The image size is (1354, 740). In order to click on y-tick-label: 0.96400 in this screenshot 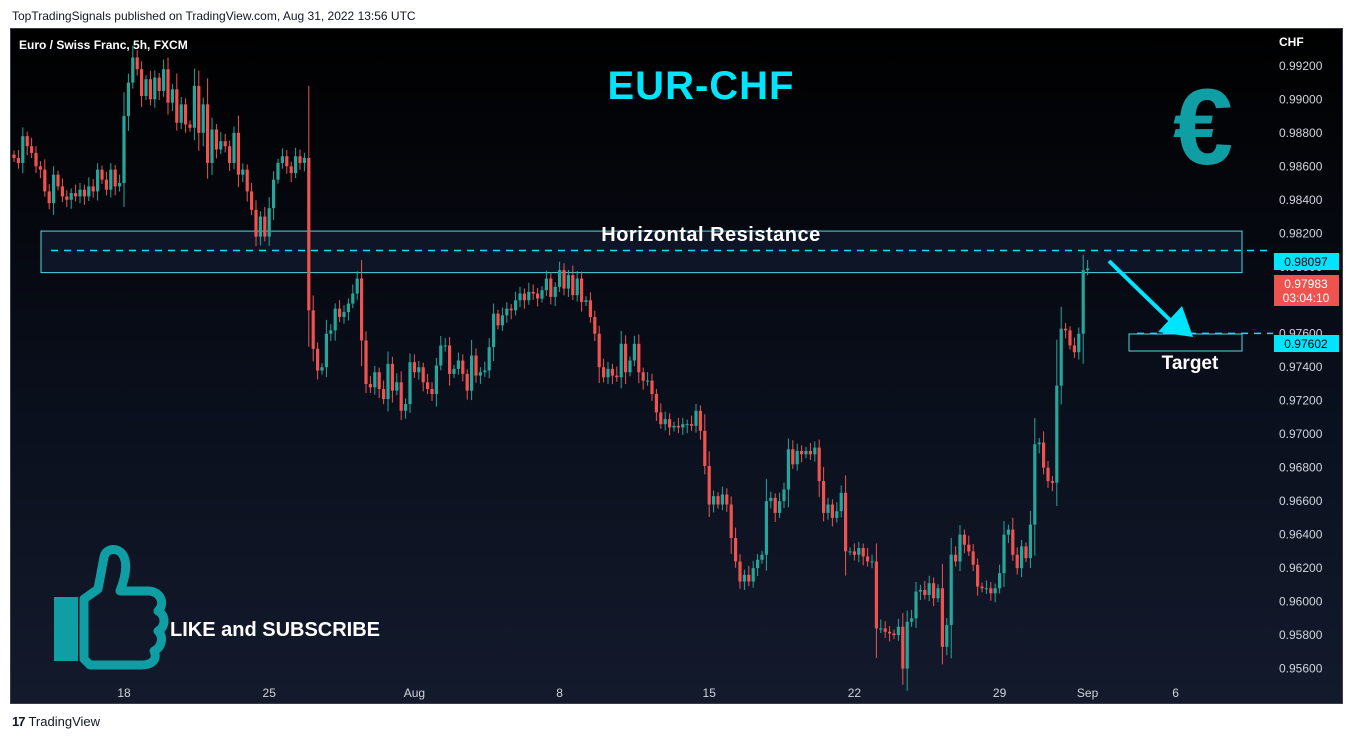, I will do `click(1301, 535)`.